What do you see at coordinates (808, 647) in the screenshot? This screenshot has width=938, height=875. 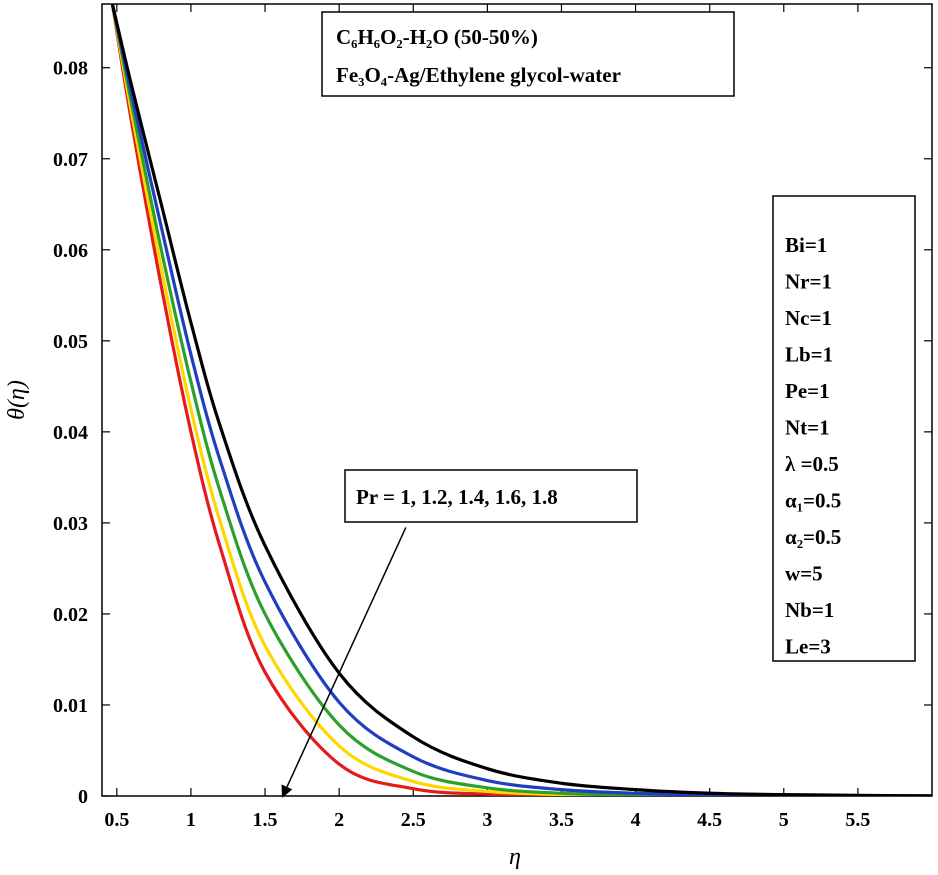 I see `parameter-entry: Le=3` at bounding box center [808, 647].